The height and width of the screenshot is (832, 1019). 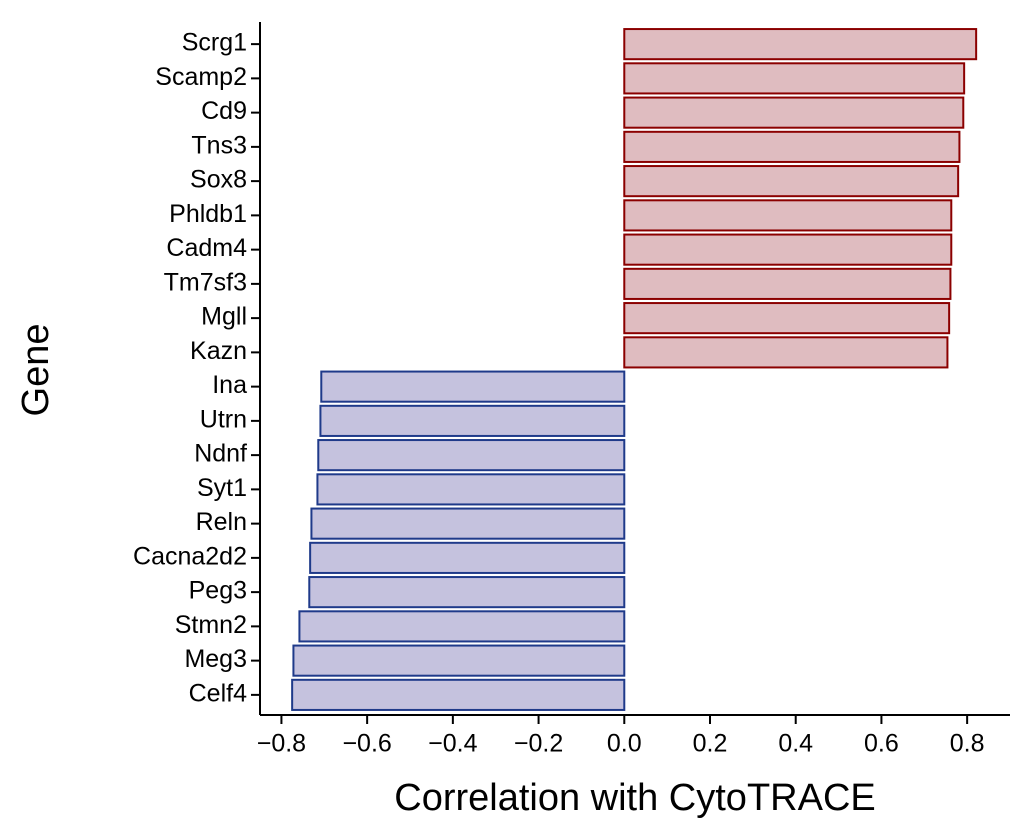 I want to click on y-tick-label: Phldb1, so click(x=208, y=214).